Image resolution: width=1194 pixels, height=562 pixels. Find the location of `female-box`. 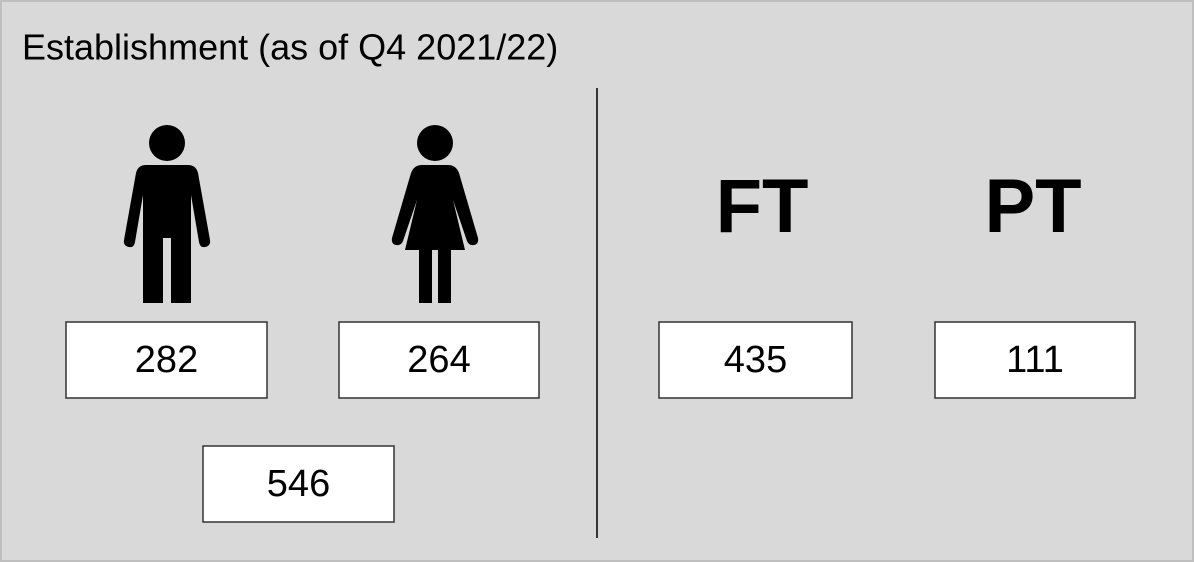

female-box is located at coordinates (439, 360).